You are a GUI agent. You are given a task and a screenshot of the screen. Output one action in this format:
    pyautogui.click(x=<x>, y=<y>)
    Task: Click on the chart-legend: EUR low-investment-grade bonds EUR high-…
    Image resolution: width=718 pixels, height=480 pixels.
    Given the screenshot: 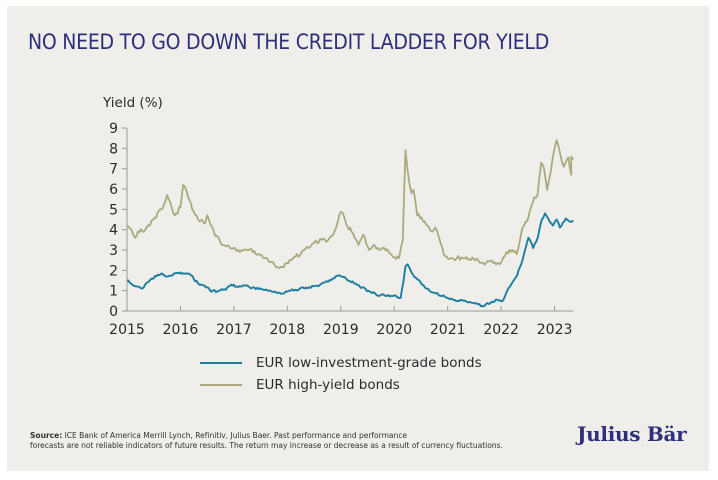 What is the action you would take?
    pyautogui.click(x=341, y=374)
    